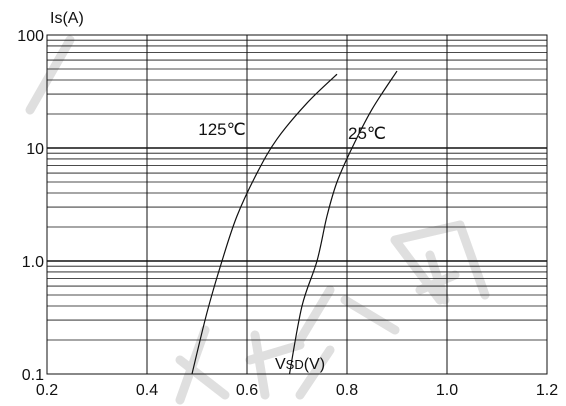 This screenshot has height=406, width=566. Describe the element at coordinates (30, 206) in the screenshot. I see `y-tick-labels: 0.1 1.0 10 100` at that location.